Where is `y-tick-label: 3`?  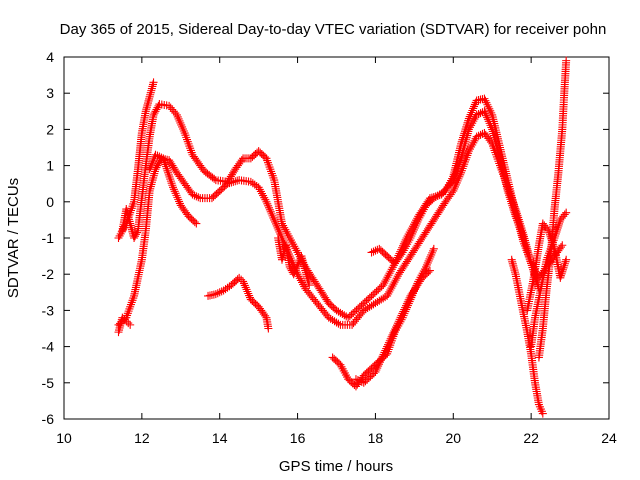 y-tick-label: 3 is located at coordinates (50, 93).